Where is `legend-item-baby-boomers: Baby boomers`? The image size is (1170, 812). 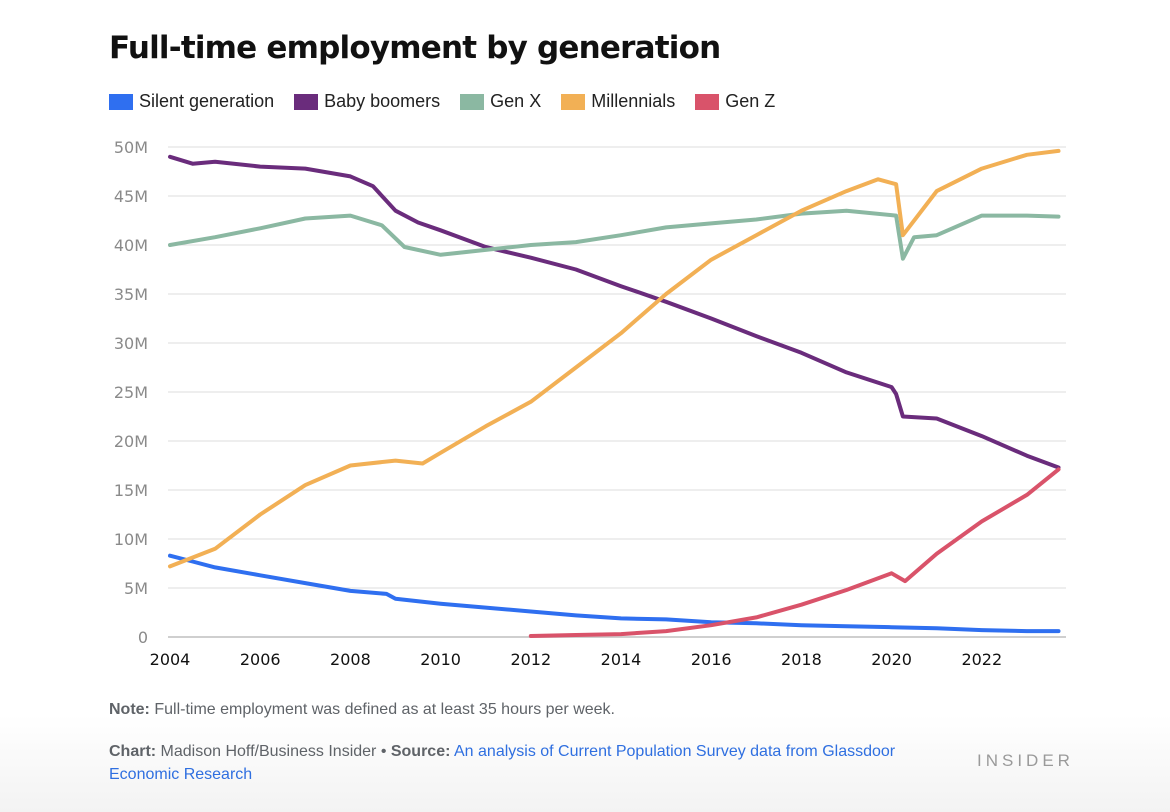
legend-item-baby-boomers: Baby boomers is located at coordinates (367, 101).